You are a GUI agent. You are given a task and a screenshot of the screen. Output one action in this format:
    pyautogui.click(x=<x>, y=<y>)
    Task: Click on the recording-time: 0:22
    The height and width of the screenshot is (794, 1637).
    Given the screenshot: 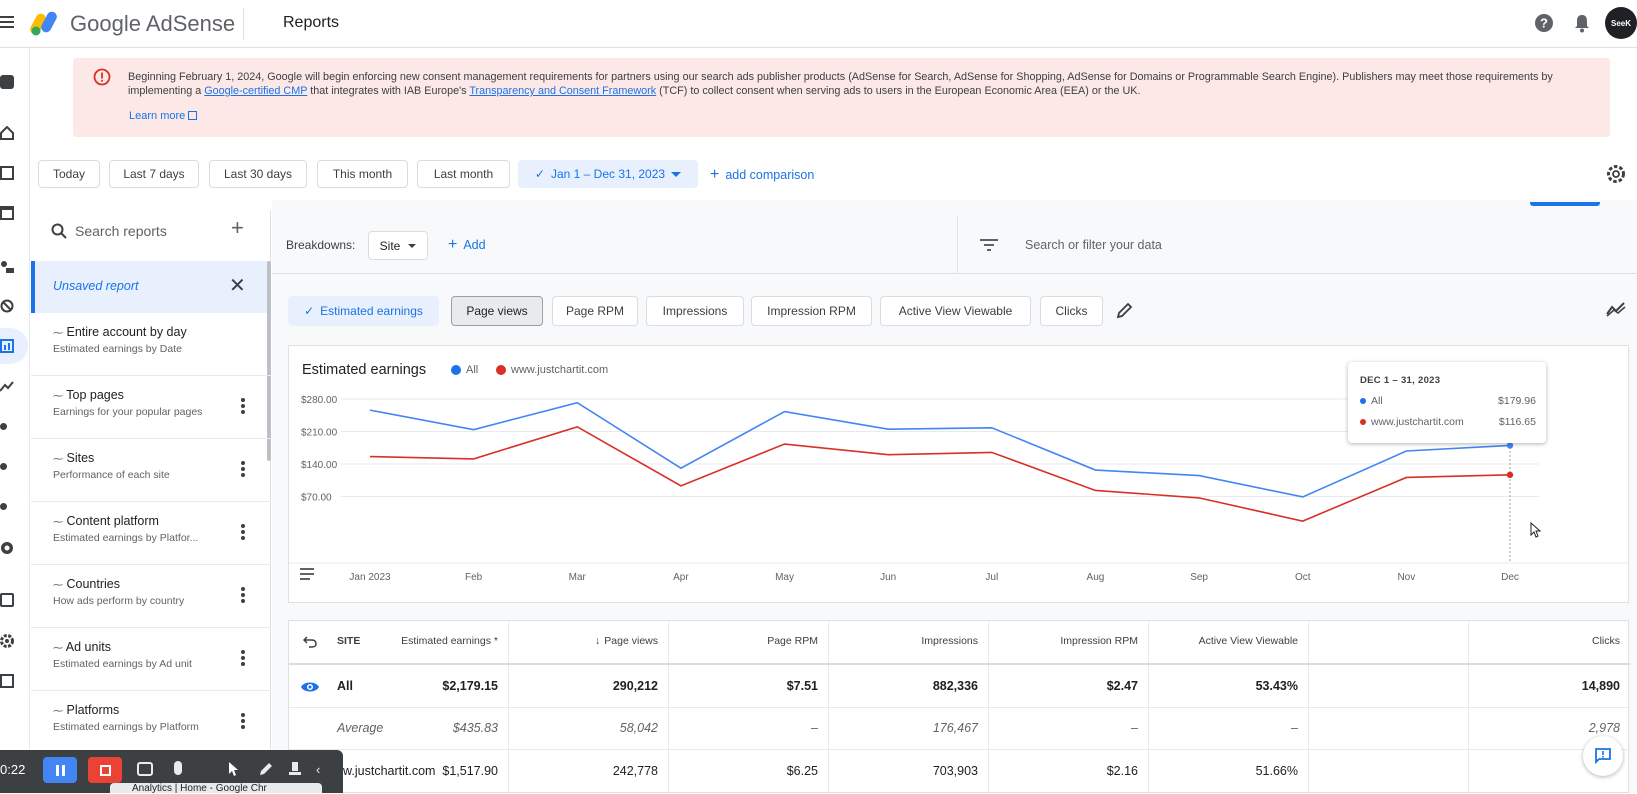 What is the action you would take?
    pyautogui.click(x=13, y=769)
    